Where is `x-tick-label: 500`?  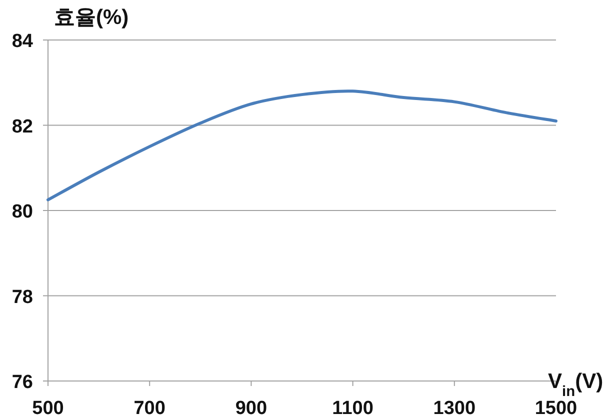 x-tick-label: 500 is located at coordinates (48, 408).